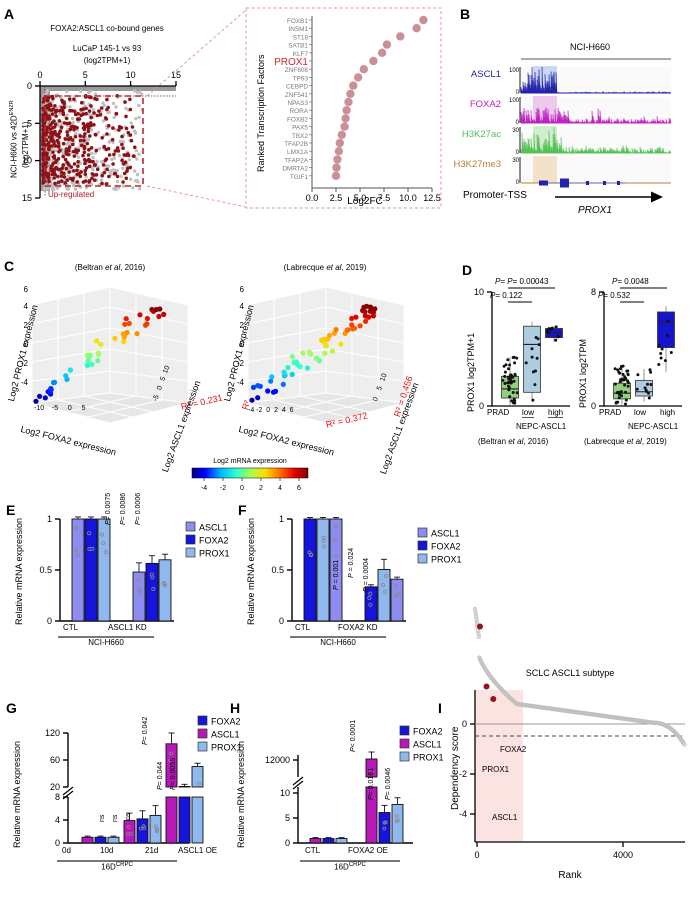 Image resolution: width=691 pixels, height=900 pixels. What do you see at coordinates (71, 194) in the screenshot?
I see `panel-a-upregulated-label: Up-regulated` at bounding box center [71, 194].